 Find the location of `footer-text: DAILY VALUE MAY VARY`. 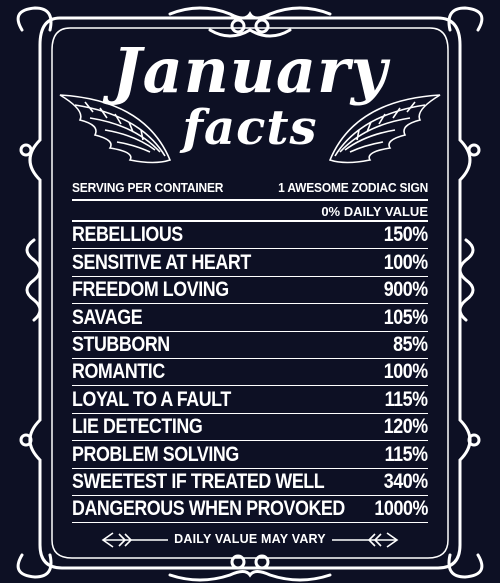

footer-text: DAILY VALUE MAY VARY is located at coordinates (250, 539).